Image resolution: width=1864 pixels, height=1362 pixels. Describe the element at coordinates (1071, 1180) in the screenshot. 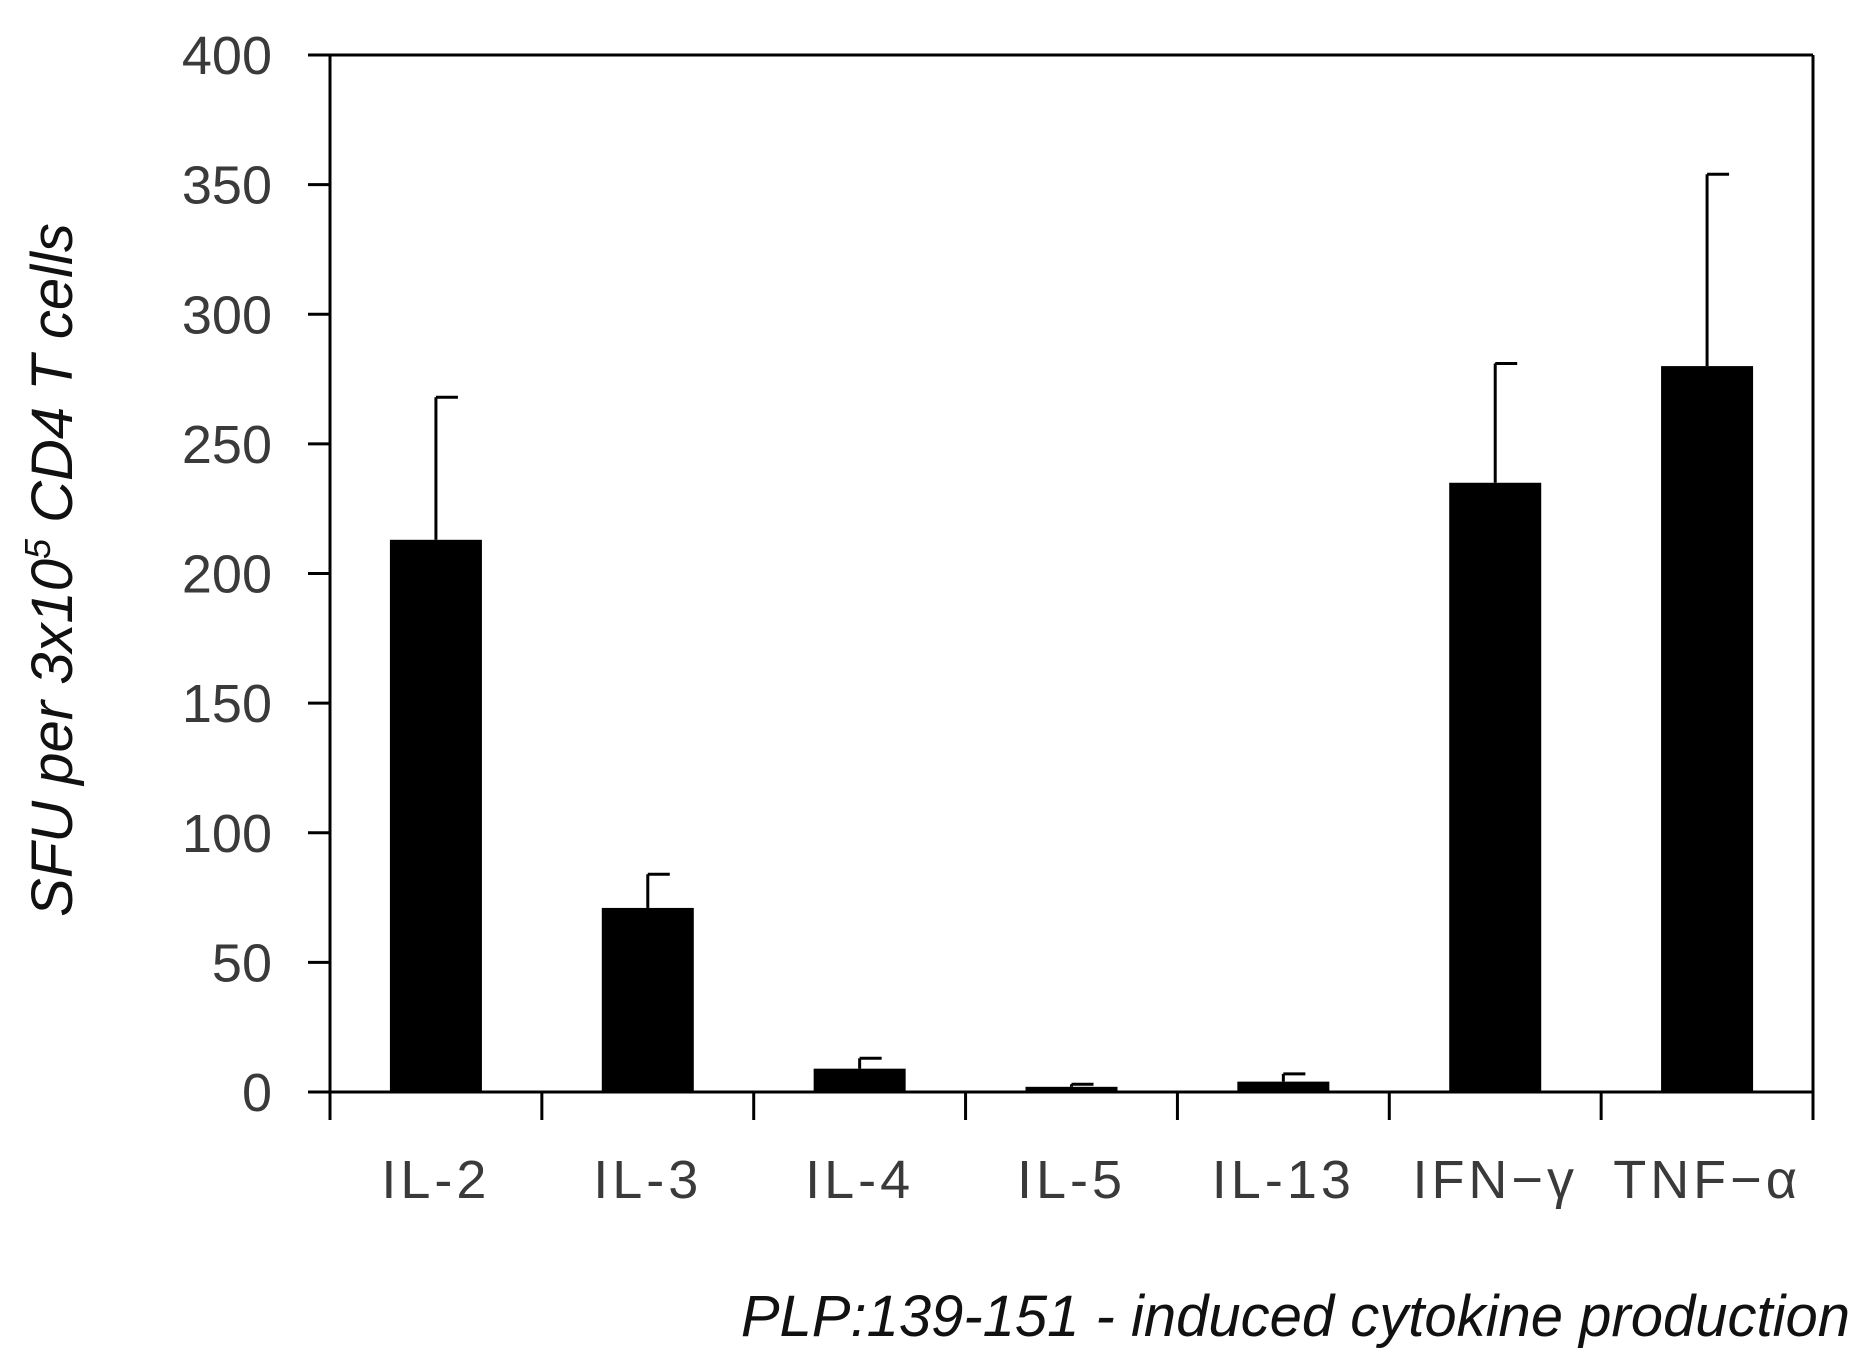

I see `x-tick-label: IL-5` at that location.